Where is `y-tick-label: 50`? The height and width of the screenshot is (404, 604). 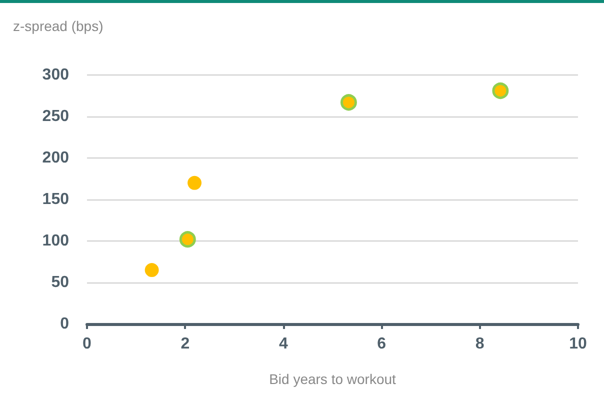
y-tick-label: 50 is located at coordinates (60, 282).